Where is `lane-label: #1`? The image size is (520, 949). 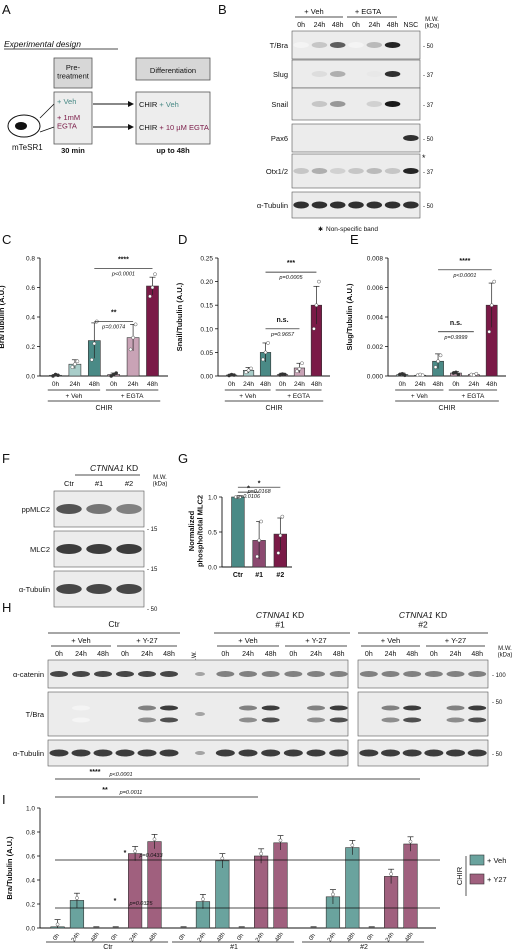
lane-label: #1 is located at coordinates (99, 483).